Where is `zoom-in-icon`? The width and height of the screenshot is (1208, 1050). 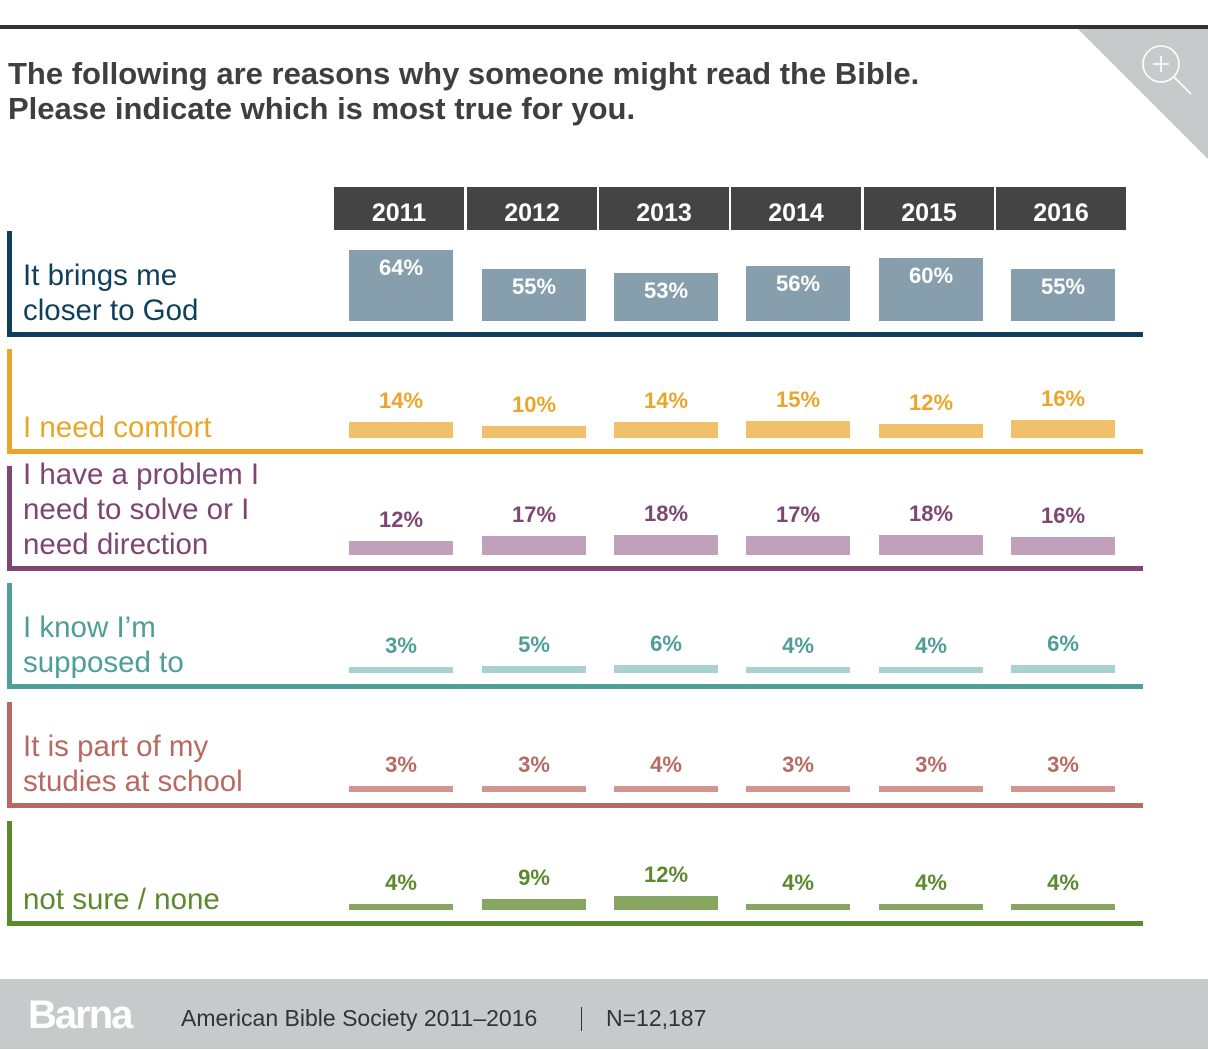
zoom-in-icon is located at coordinates (1167, 70).